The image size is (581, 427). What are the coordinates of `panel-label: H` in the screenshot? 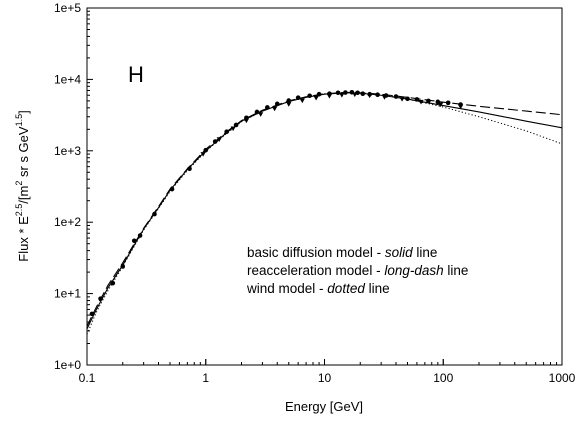 It's located at (136, 74).